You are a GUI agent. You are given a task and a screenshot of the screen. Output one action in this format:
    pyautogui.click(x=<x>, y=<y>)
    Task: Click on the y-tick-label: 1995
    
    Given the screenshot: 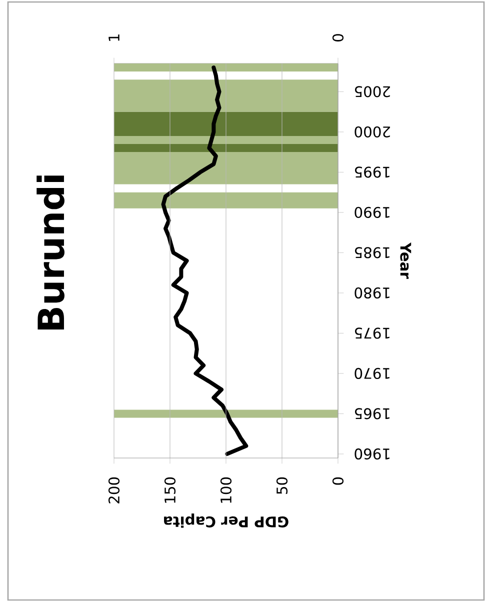 What is the action you would take?
    pyautogui.click(x=372, y=172)
    